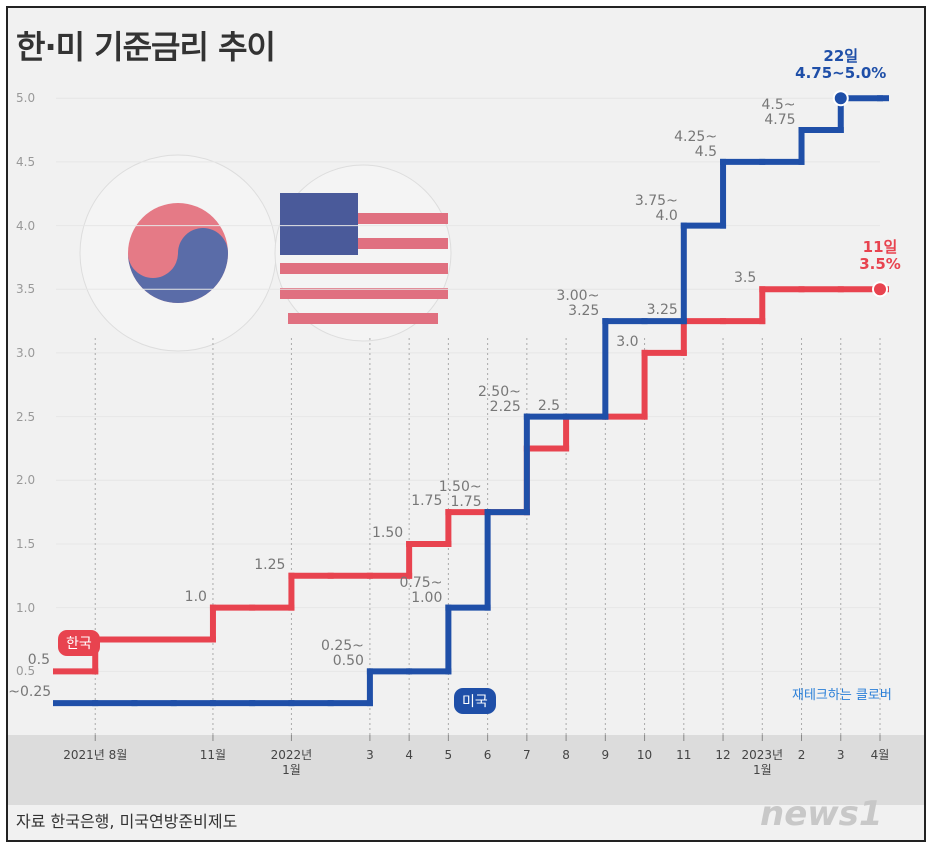 This screenshot has height=849, width=936. I want to click on value-label: 22일 4.75~5.0%, so click(841, 65).